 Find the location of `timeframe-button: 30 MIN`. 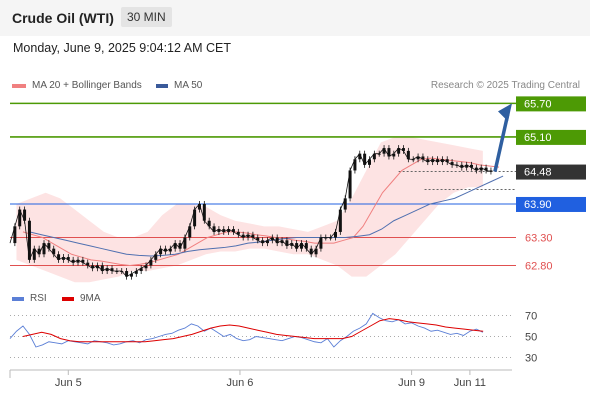

timeframe-button: 30 MIN is located at coordinates (146, 17).